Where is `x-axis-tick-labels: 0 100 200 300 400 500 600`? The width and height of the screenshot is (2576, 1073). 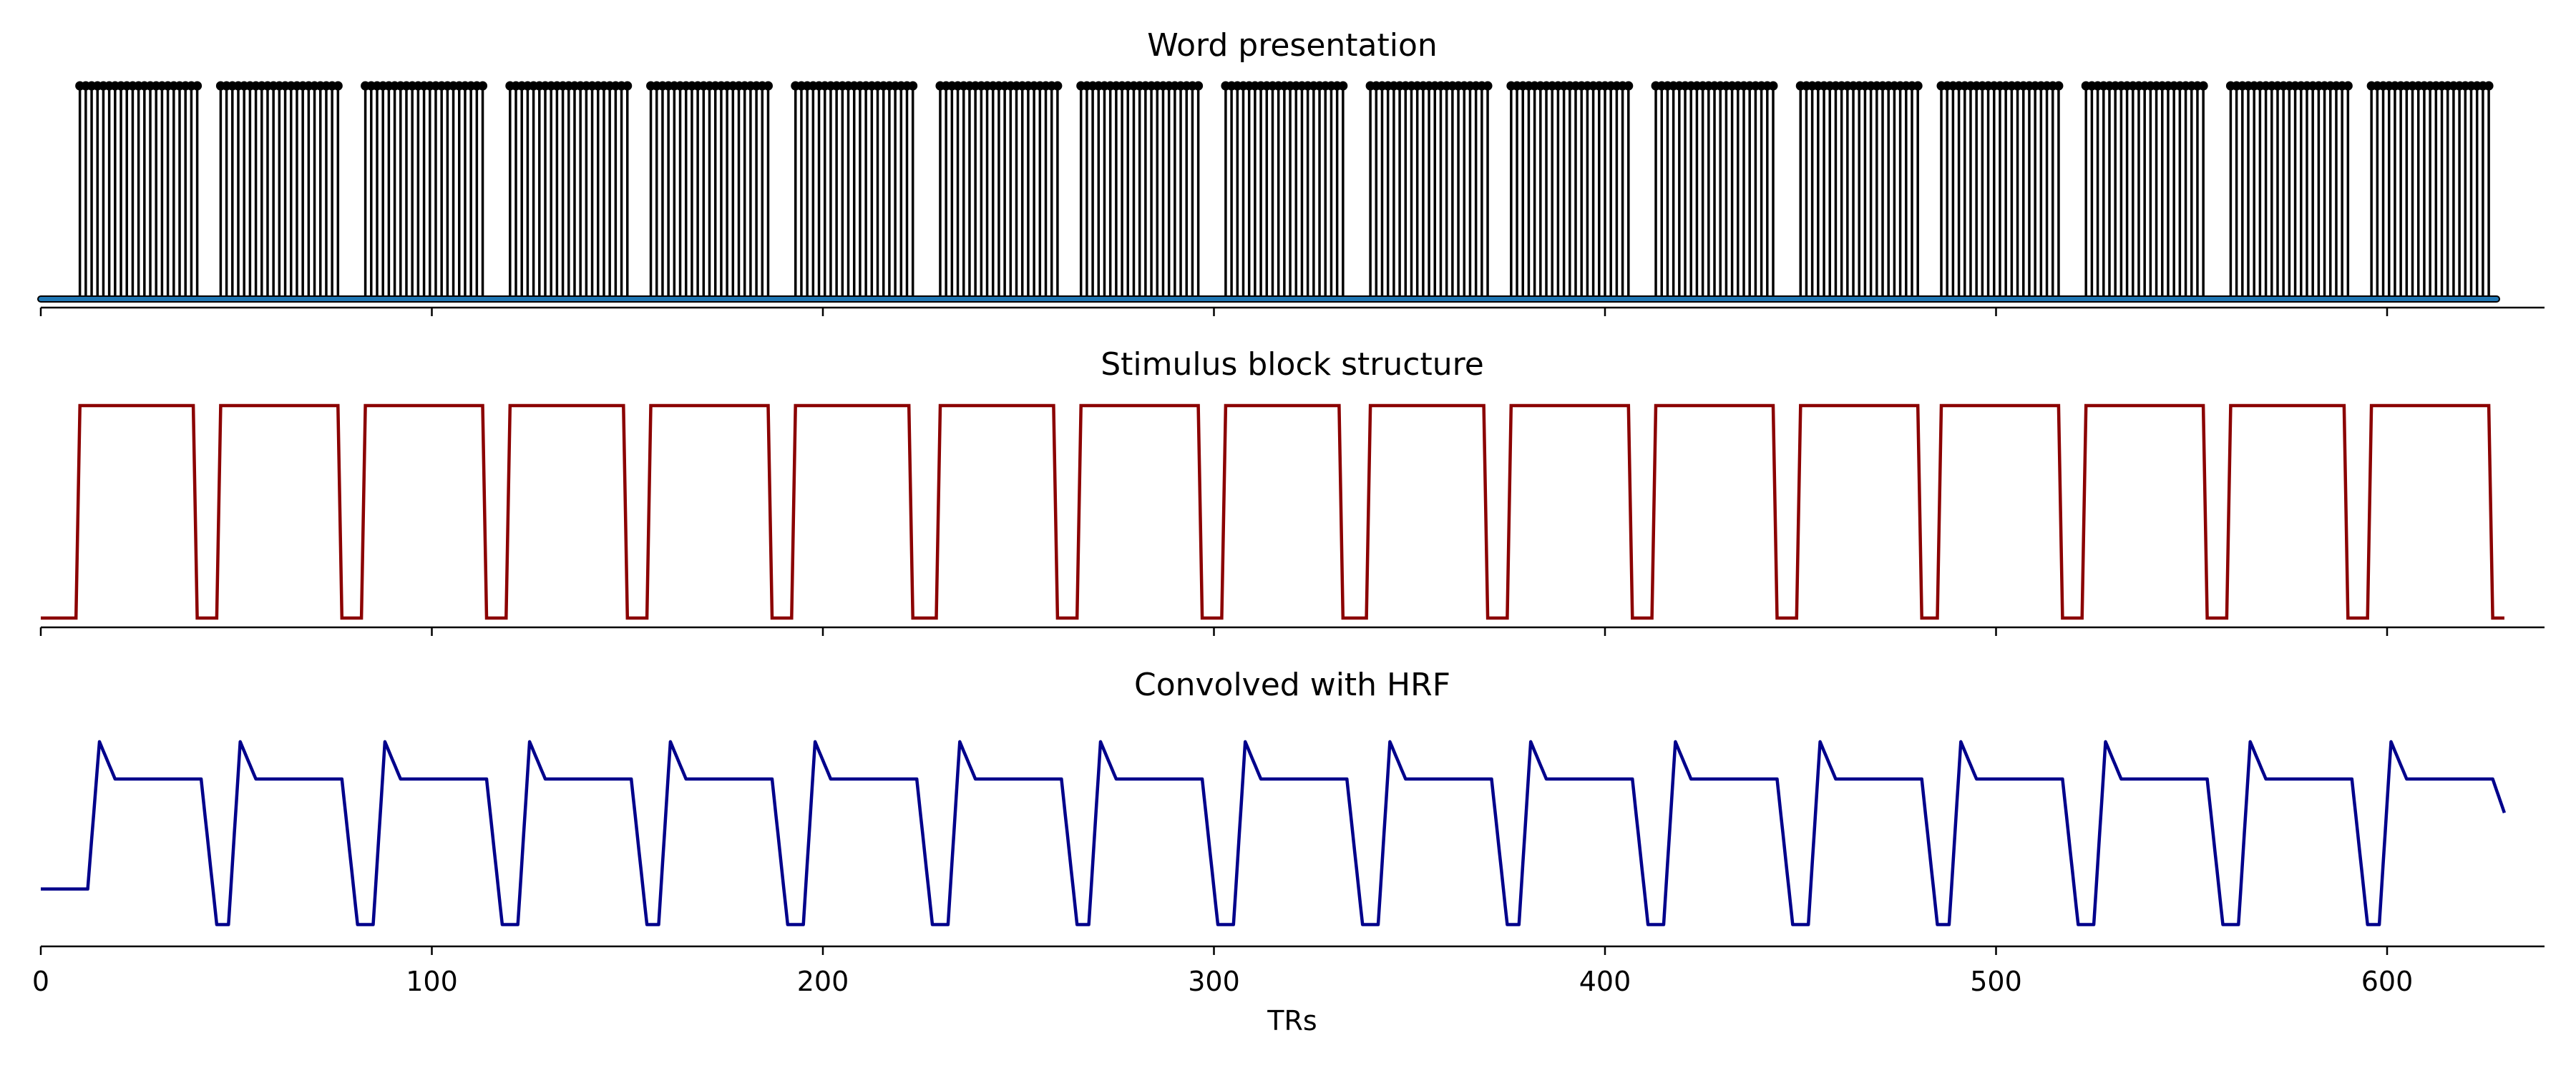
x-axis-tick-labels: 0 100 200 300 400 500 600 is located at coordinates (1222, 981).